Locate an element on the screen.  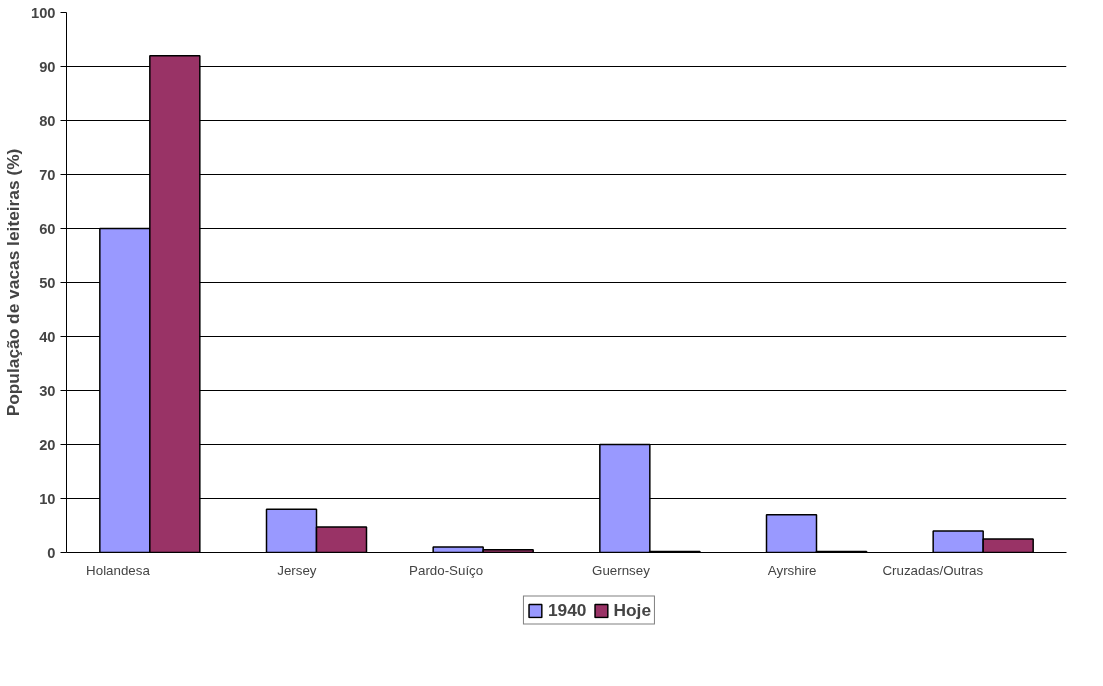
y-tick-label: 0 is located at coordinates (51, 552).